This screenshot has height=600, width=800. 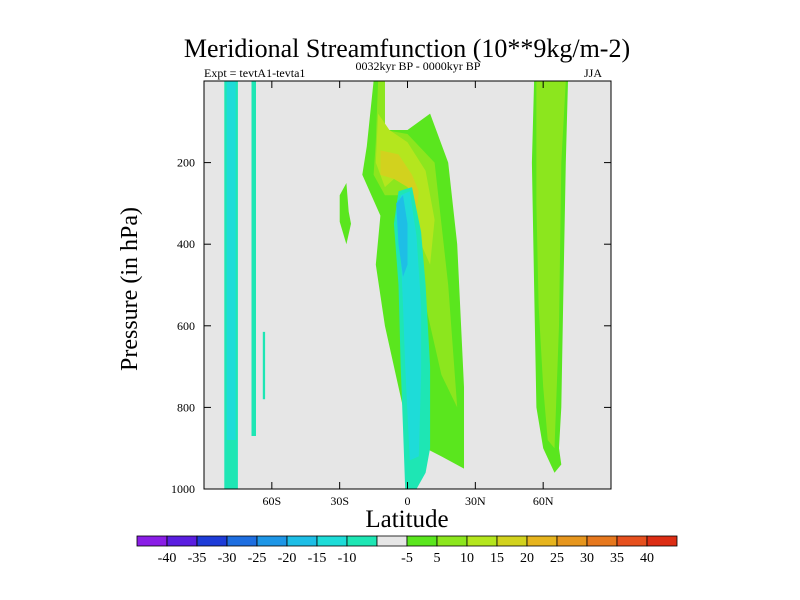 What do you see at coordinates (475, 501) in the screenshot?
I see `x-tick-label: 30N` at bounding box center [475, 501].